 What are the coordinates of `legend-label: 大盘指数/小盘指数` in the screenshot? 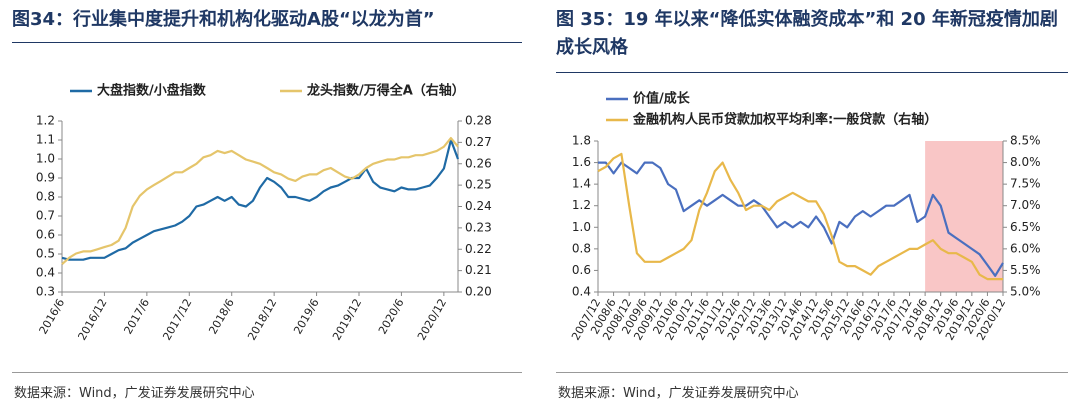 It's located at (152, 91).